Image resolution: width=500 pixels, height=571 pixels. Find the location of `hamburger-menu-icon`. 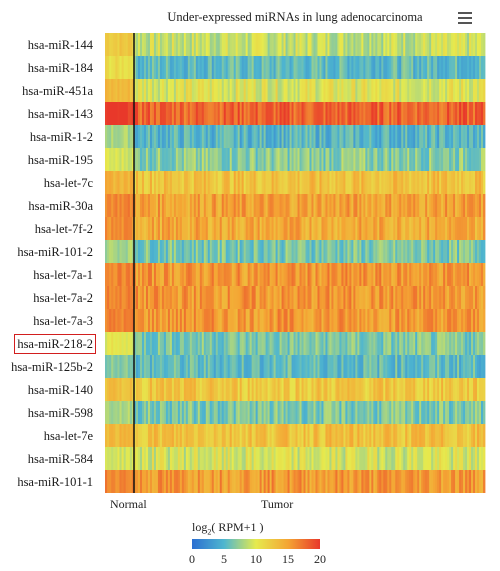

hamburger-menu-icon is located at coordinates (465, 18).